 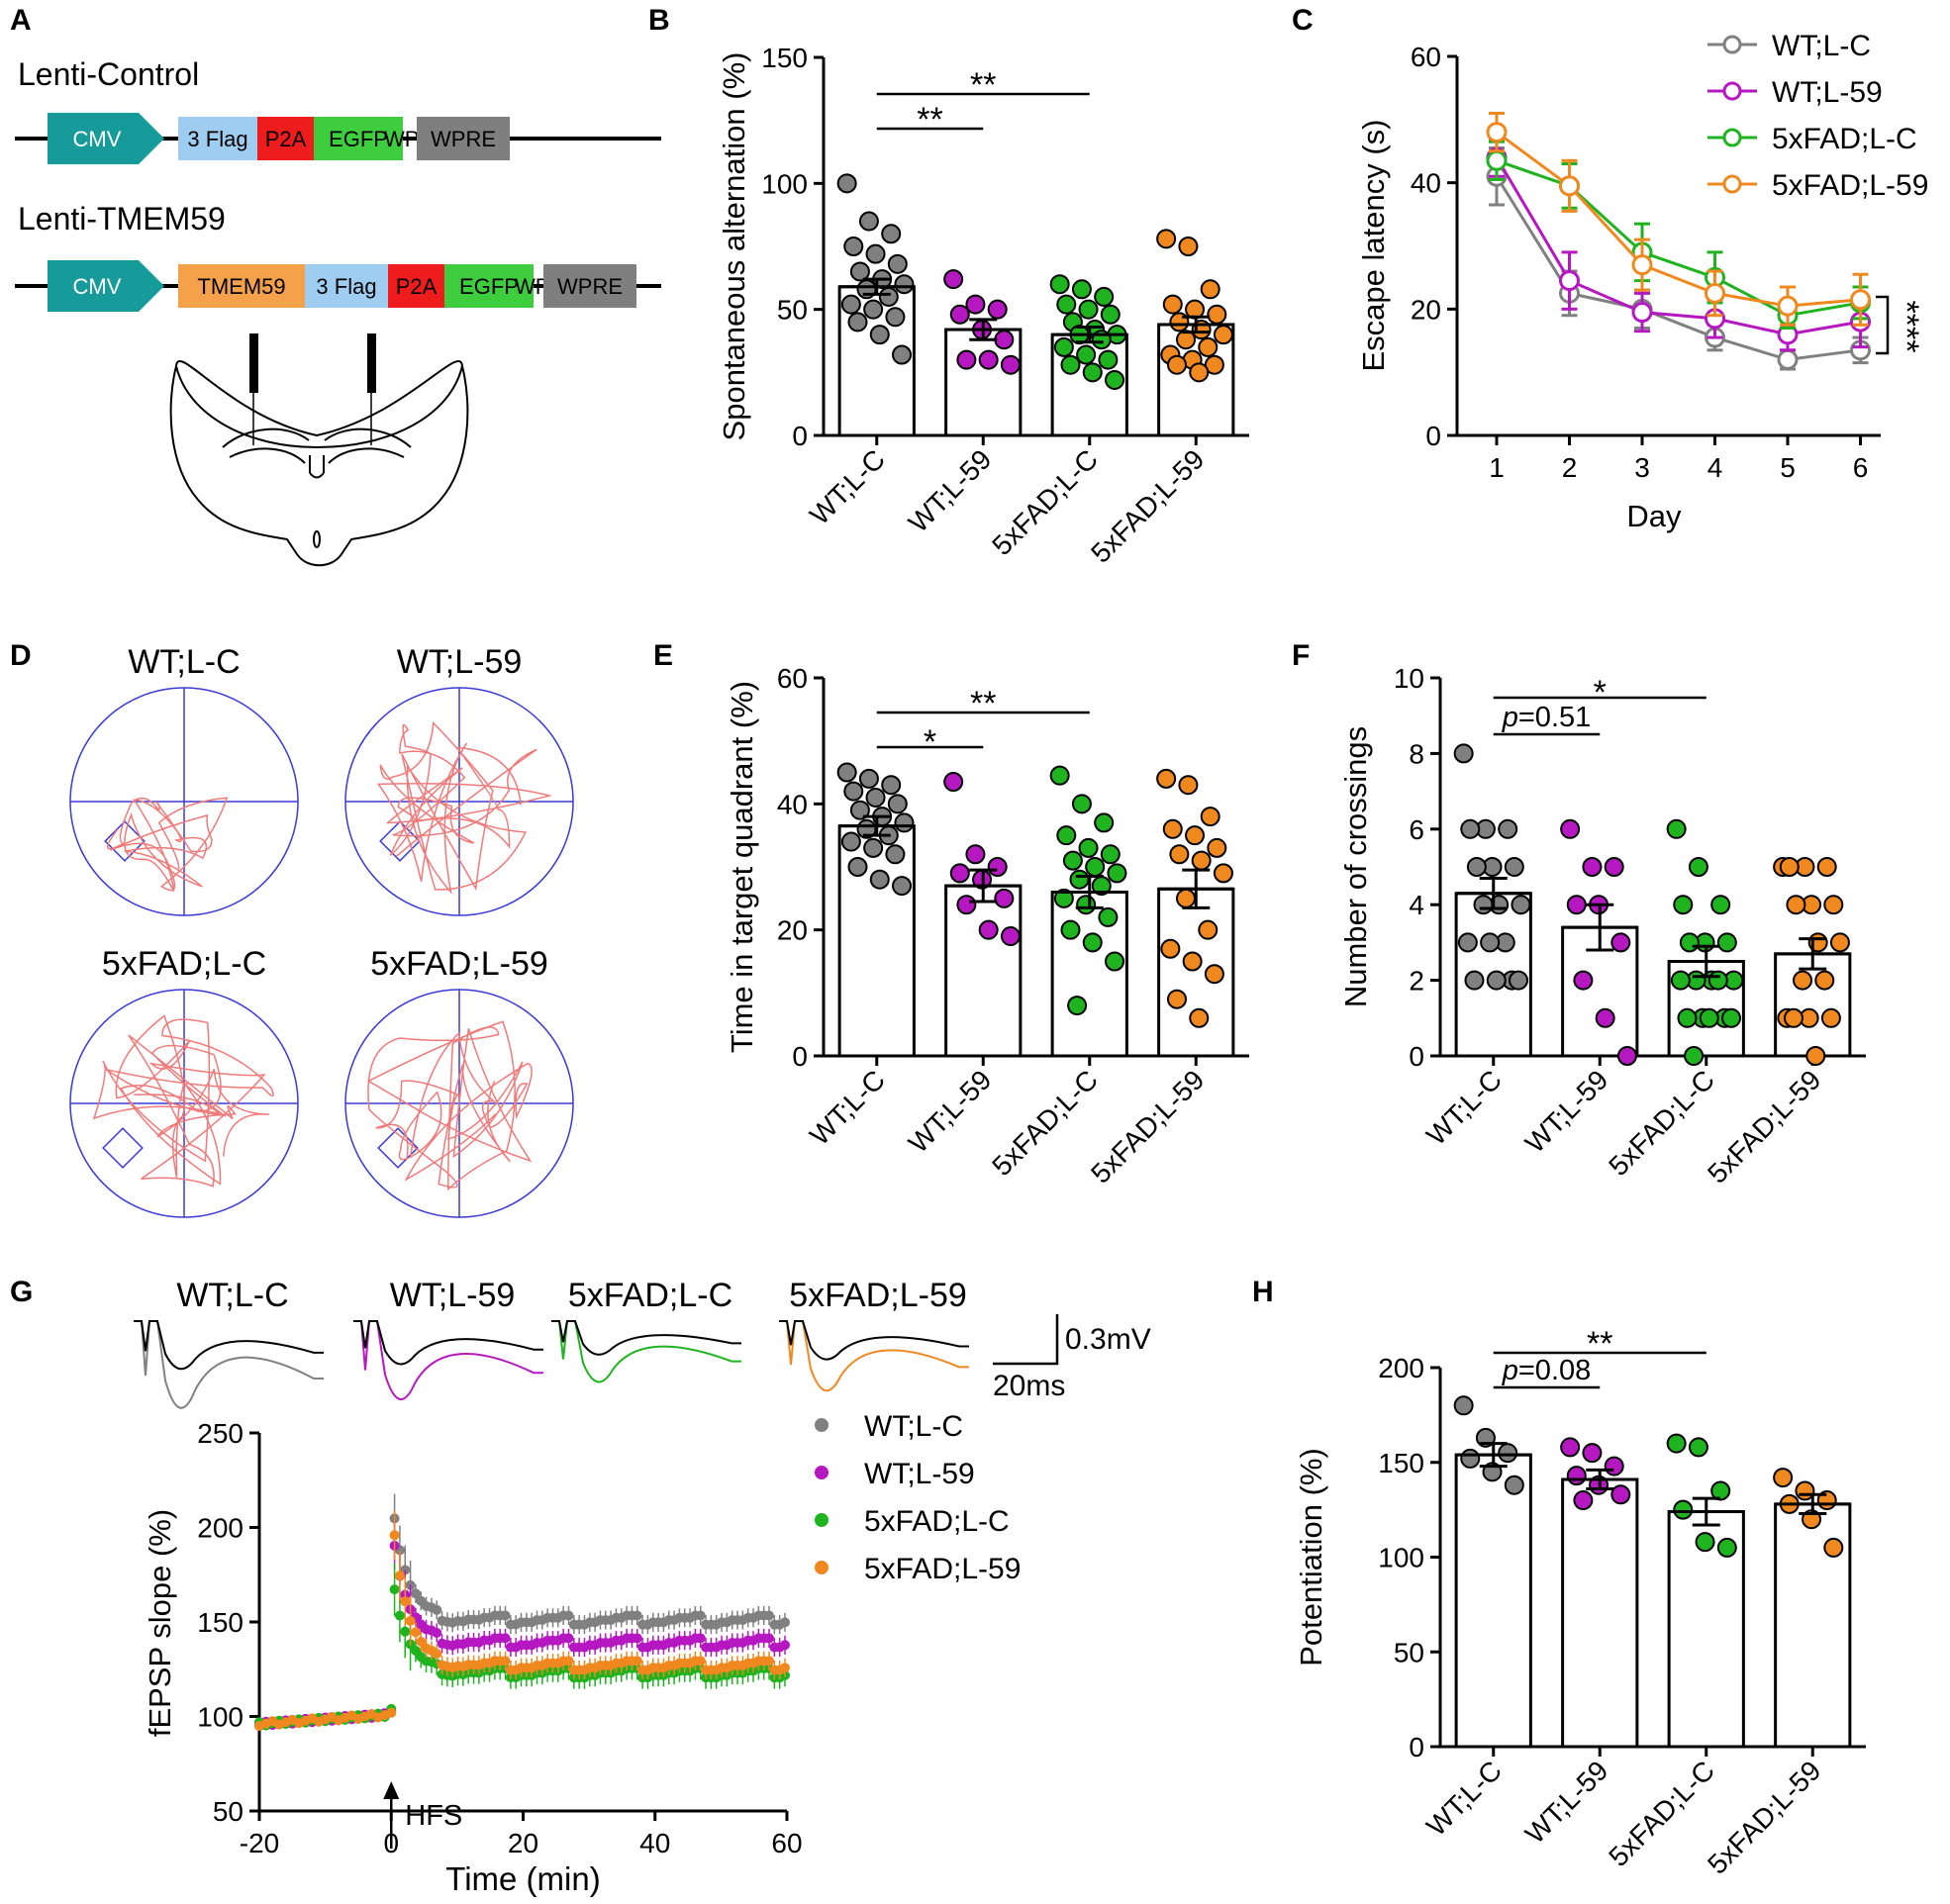 I want to click on y-tick-label: 0, so click(x=1433, y=436).